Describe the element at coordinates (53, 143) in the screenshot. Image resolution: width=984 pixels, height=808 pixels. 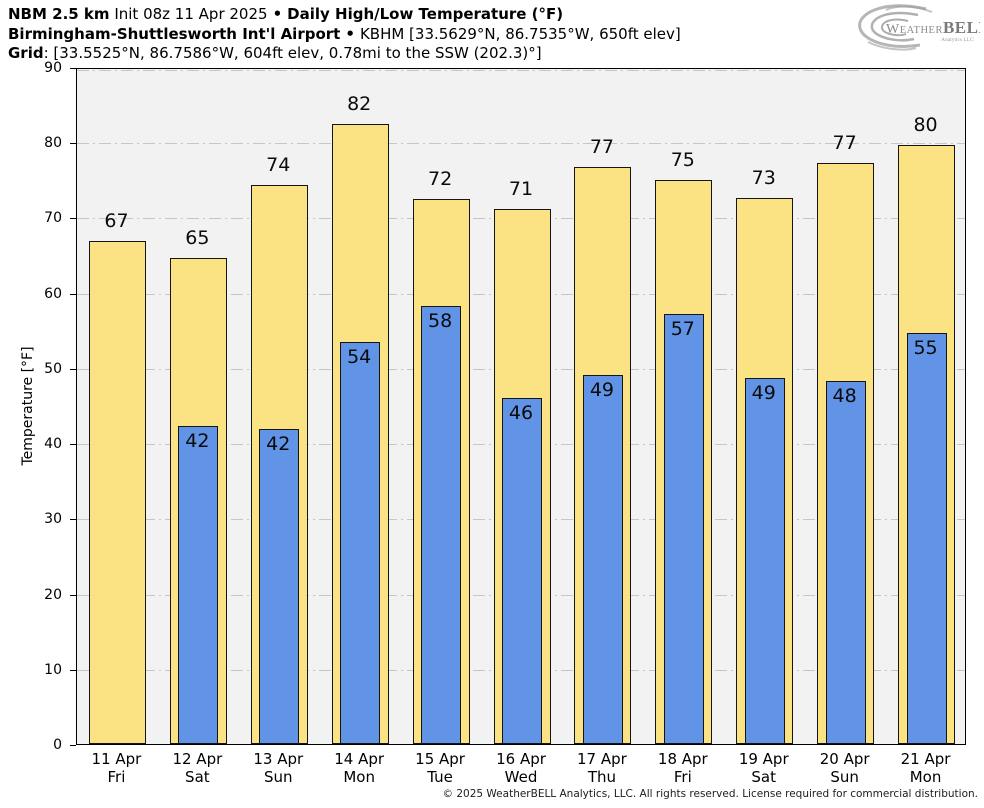
I see `y-tick-label: 80` at that location.